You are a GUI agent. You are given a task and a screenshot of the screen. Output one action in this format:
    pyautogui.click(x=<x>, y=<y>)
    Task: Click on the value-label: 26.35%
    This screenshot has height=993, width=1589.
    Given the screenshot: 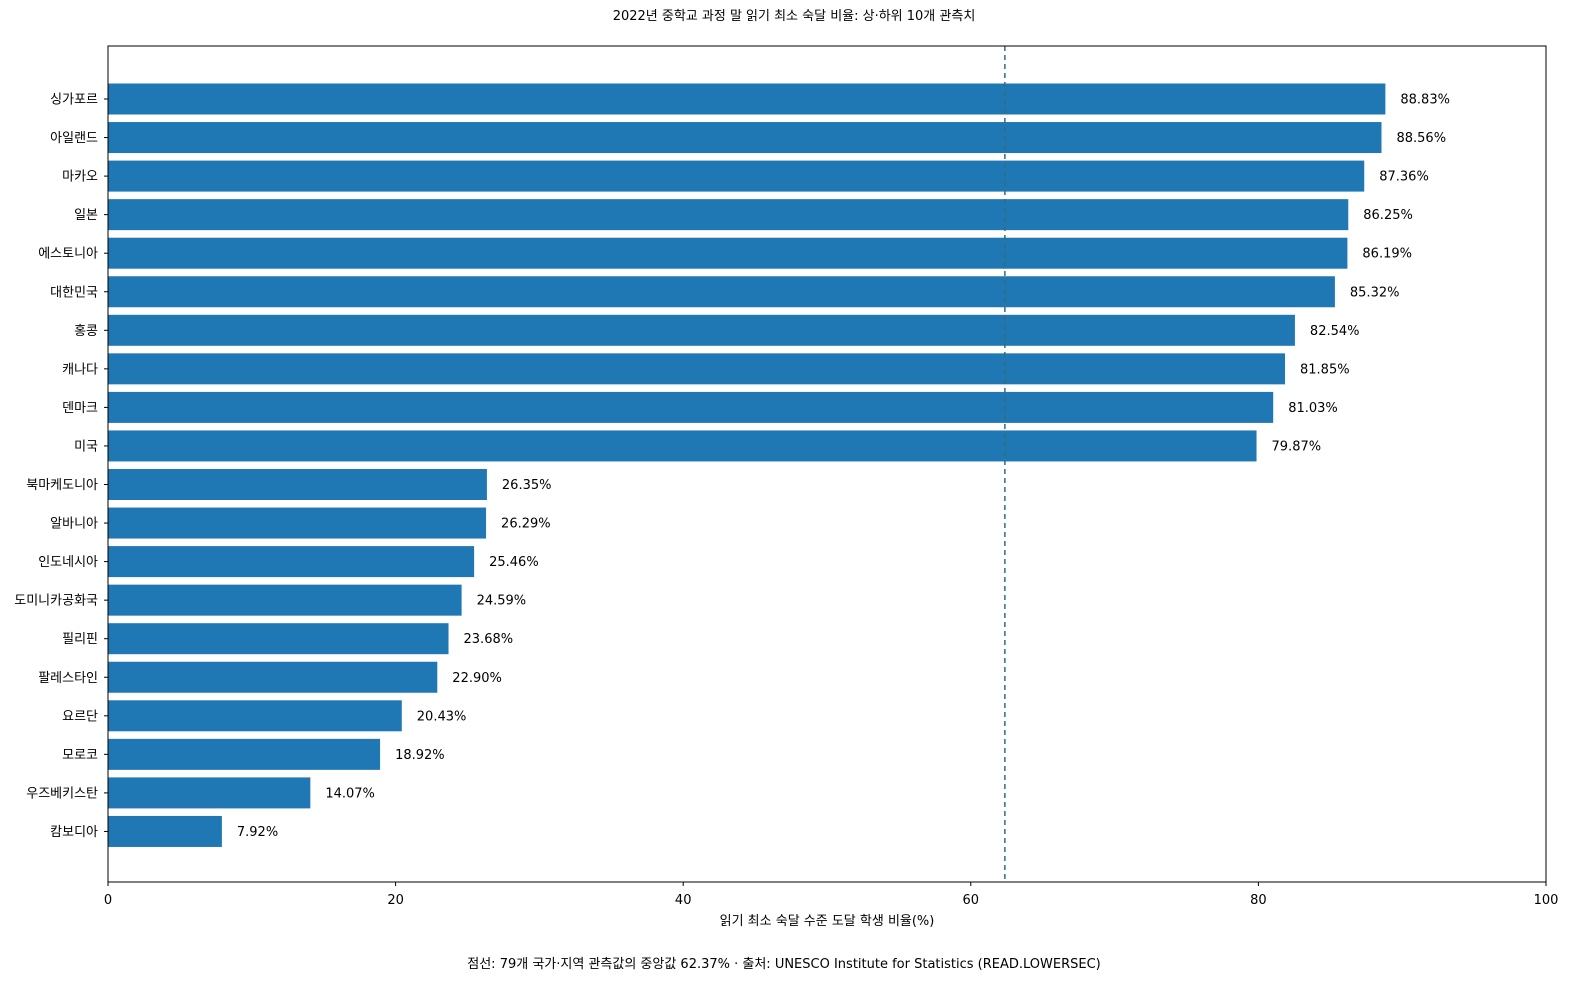 What is the action you would take?
    pyautogui.click(x=527, y=485)
    